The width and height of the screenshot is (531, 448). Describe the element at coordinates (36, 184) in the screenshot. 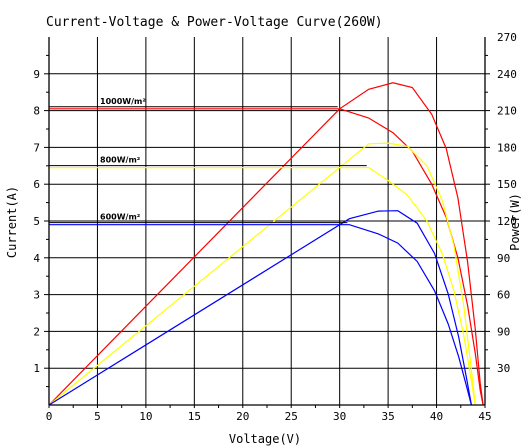

I see `y-left-tick-label: 6` at that location.